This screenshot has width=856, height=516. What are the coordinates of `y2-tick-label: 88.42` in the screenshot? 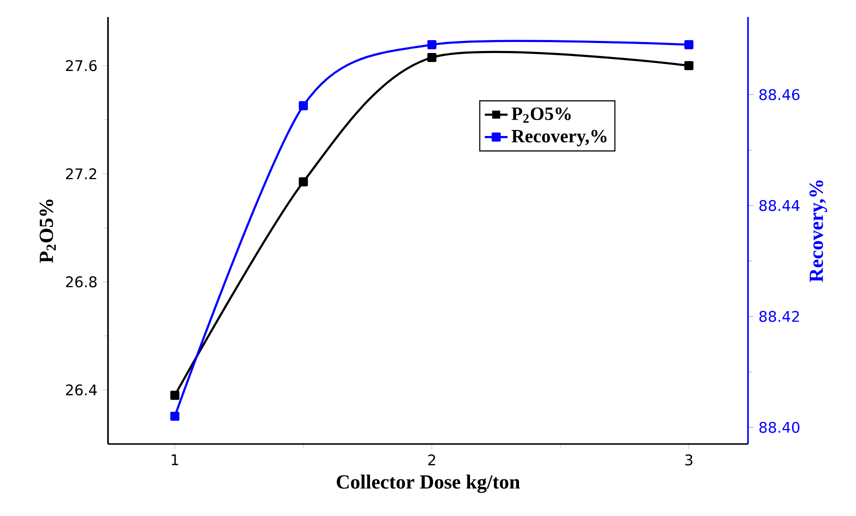 It's located at (779, 316).